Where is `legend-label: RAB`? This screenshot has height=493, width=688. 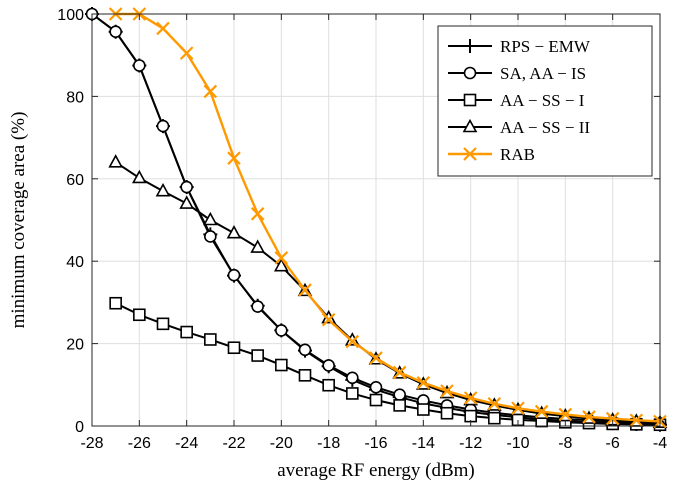
legend-label: RAB is located at coordinates (517, 154).